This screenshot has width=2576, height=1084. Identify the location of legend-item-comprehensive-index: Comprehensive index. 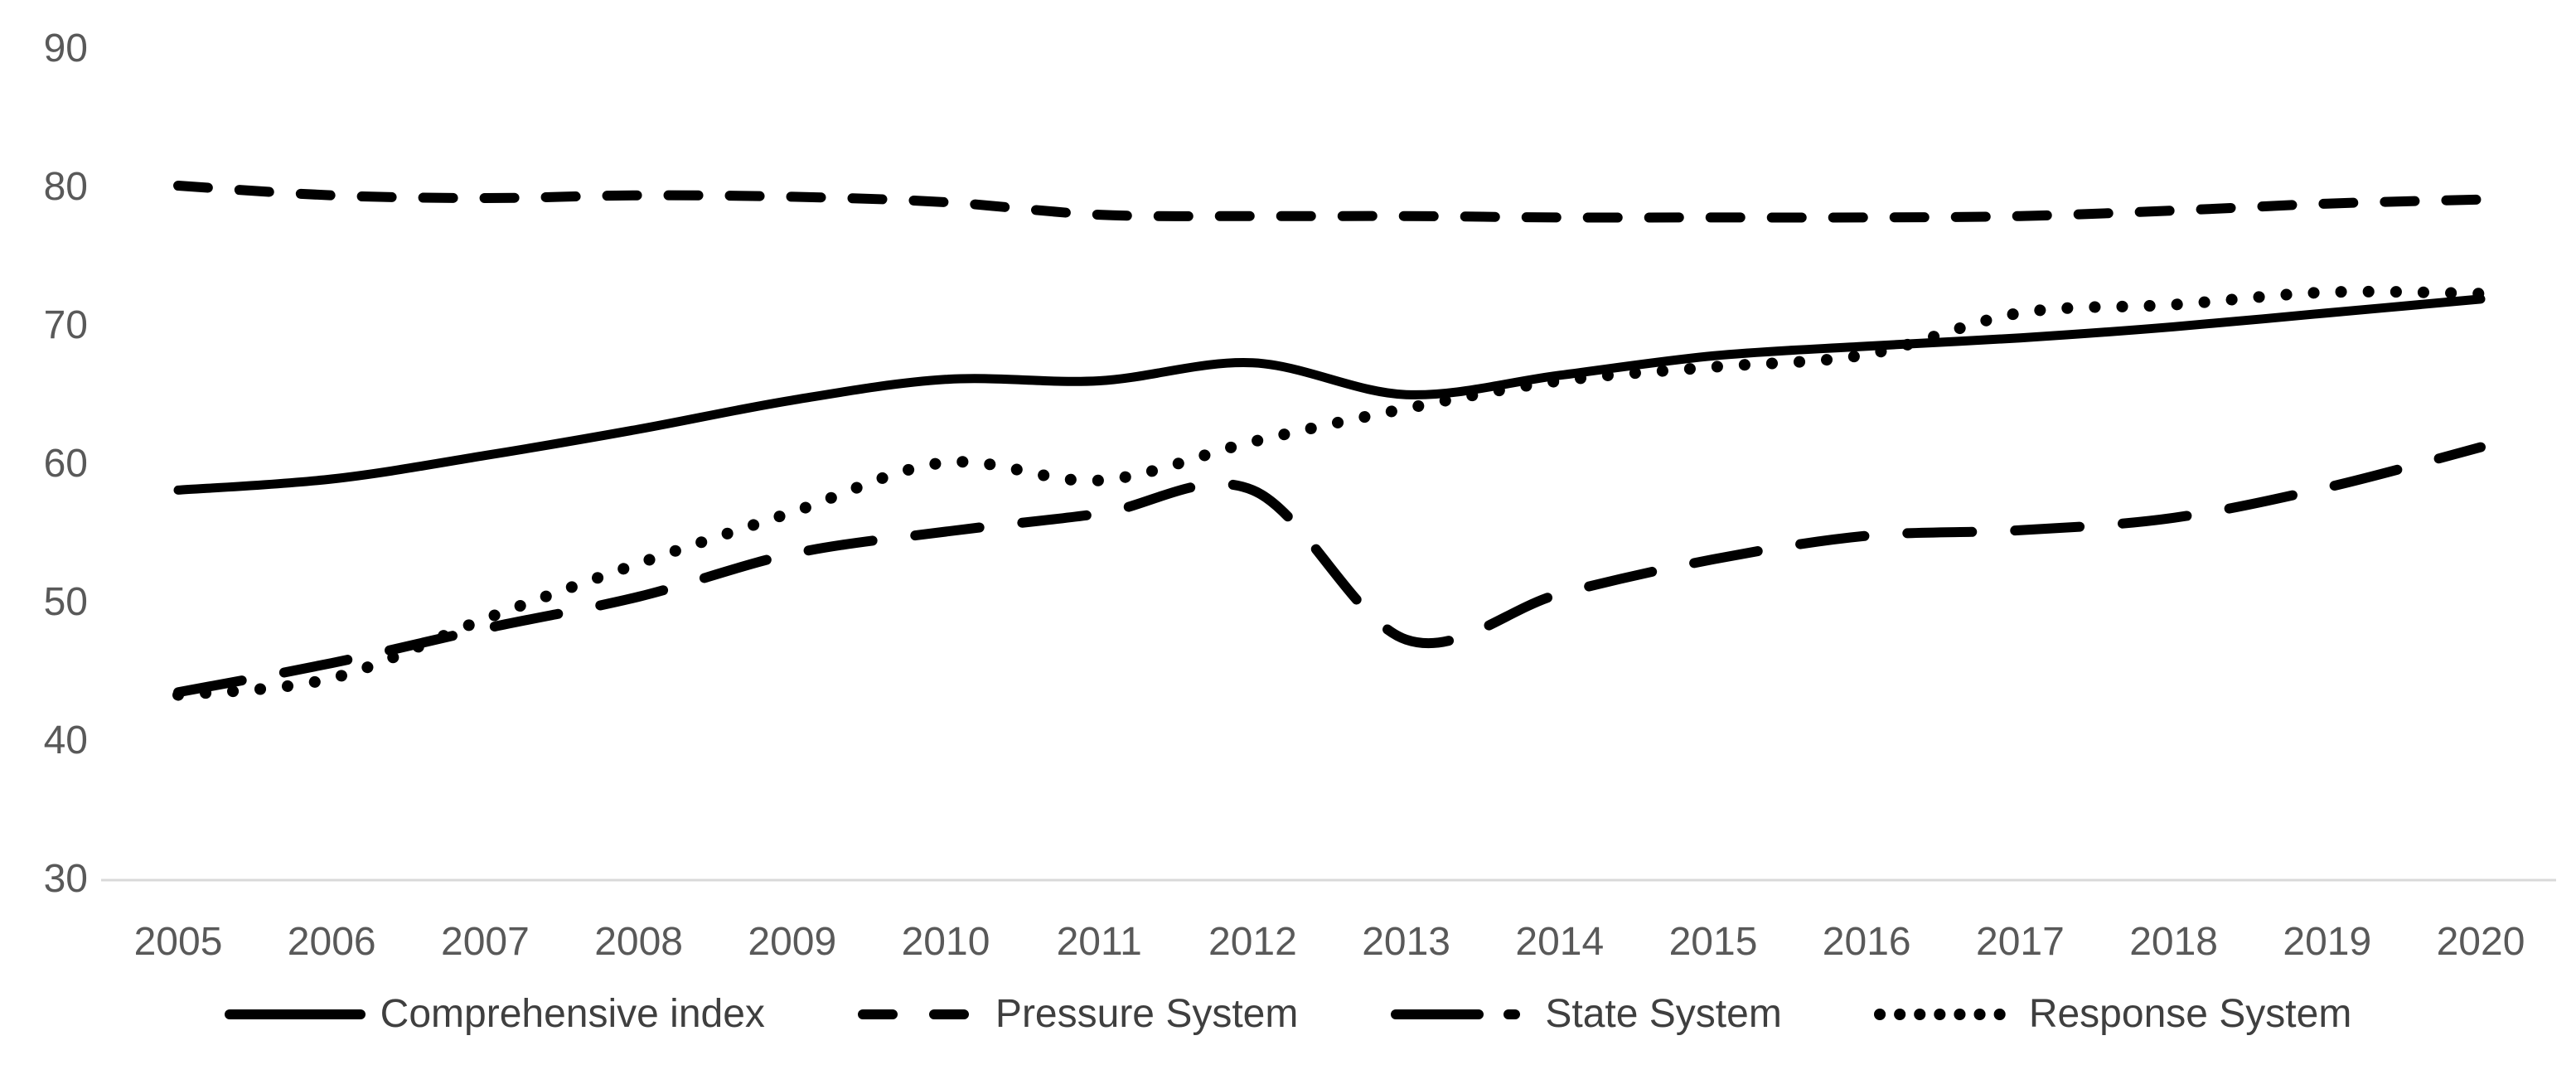
(494, 1014).